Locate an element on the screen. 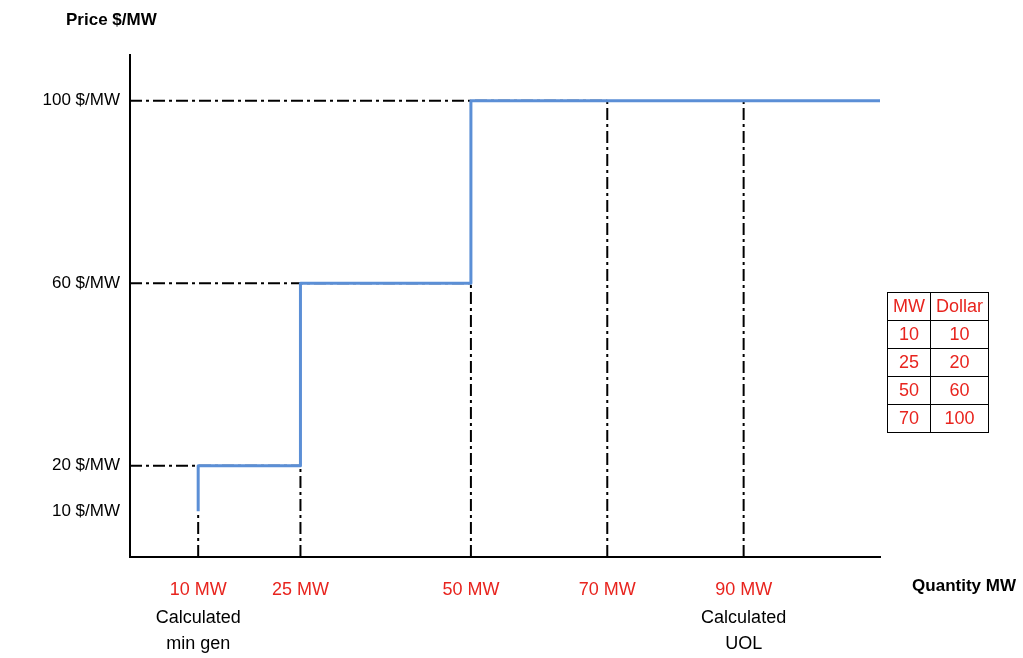  y-tick-label: 20 $/MW is located at coordinates (85, 465).